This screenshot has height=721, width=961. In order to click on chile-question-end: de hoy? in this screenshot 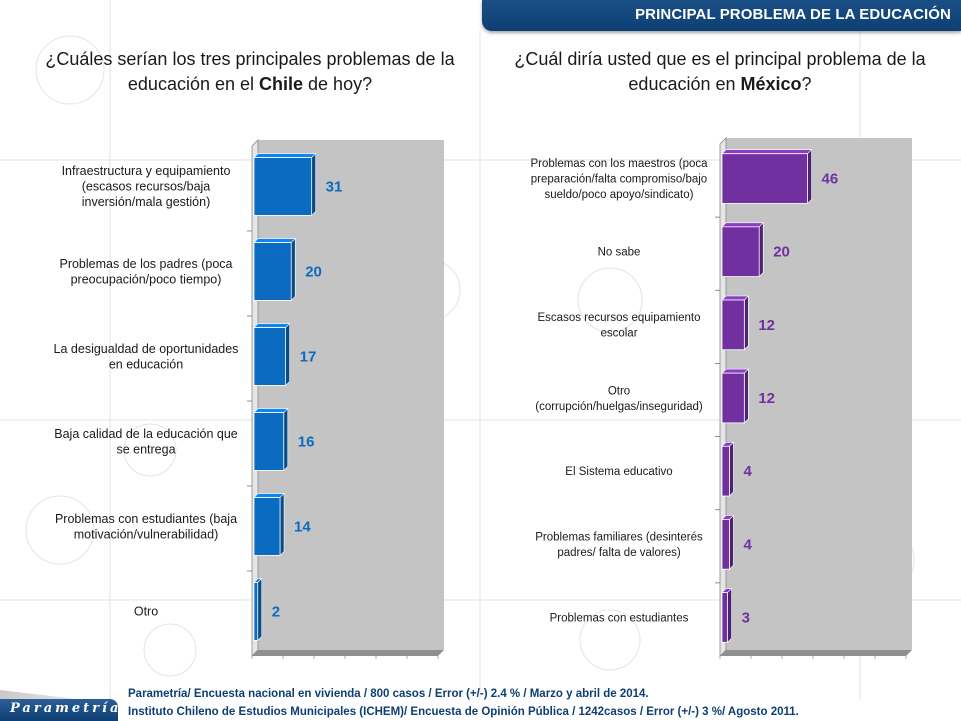, I will do `click(338, 84)`.